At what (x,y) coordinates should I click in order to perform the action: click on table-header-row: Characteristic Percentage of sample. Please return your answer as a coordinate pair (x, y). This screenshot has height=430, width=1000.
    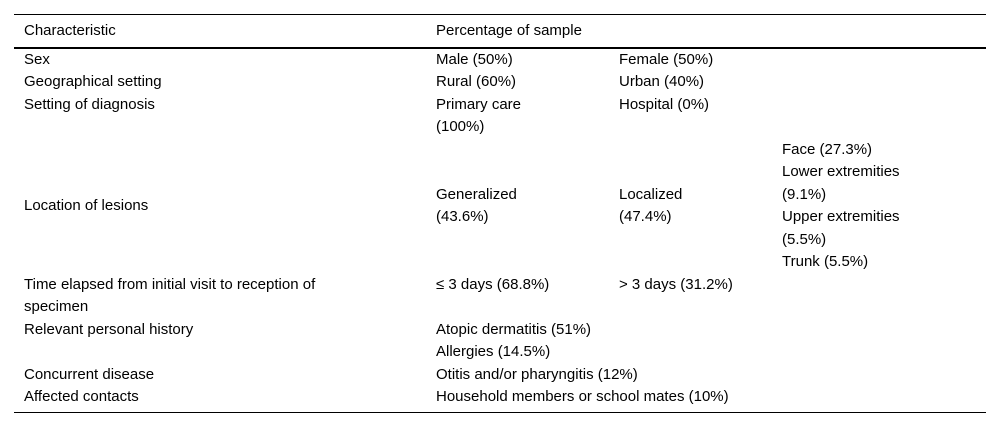
    Looking at the image, I should click on (500, 31).